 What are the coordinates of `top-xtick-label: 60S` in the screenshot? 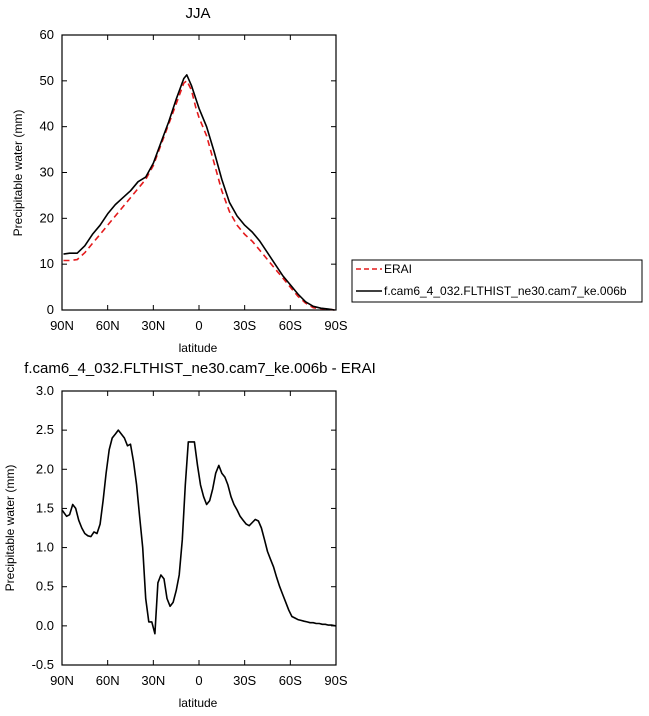 It's located at (290, 325).